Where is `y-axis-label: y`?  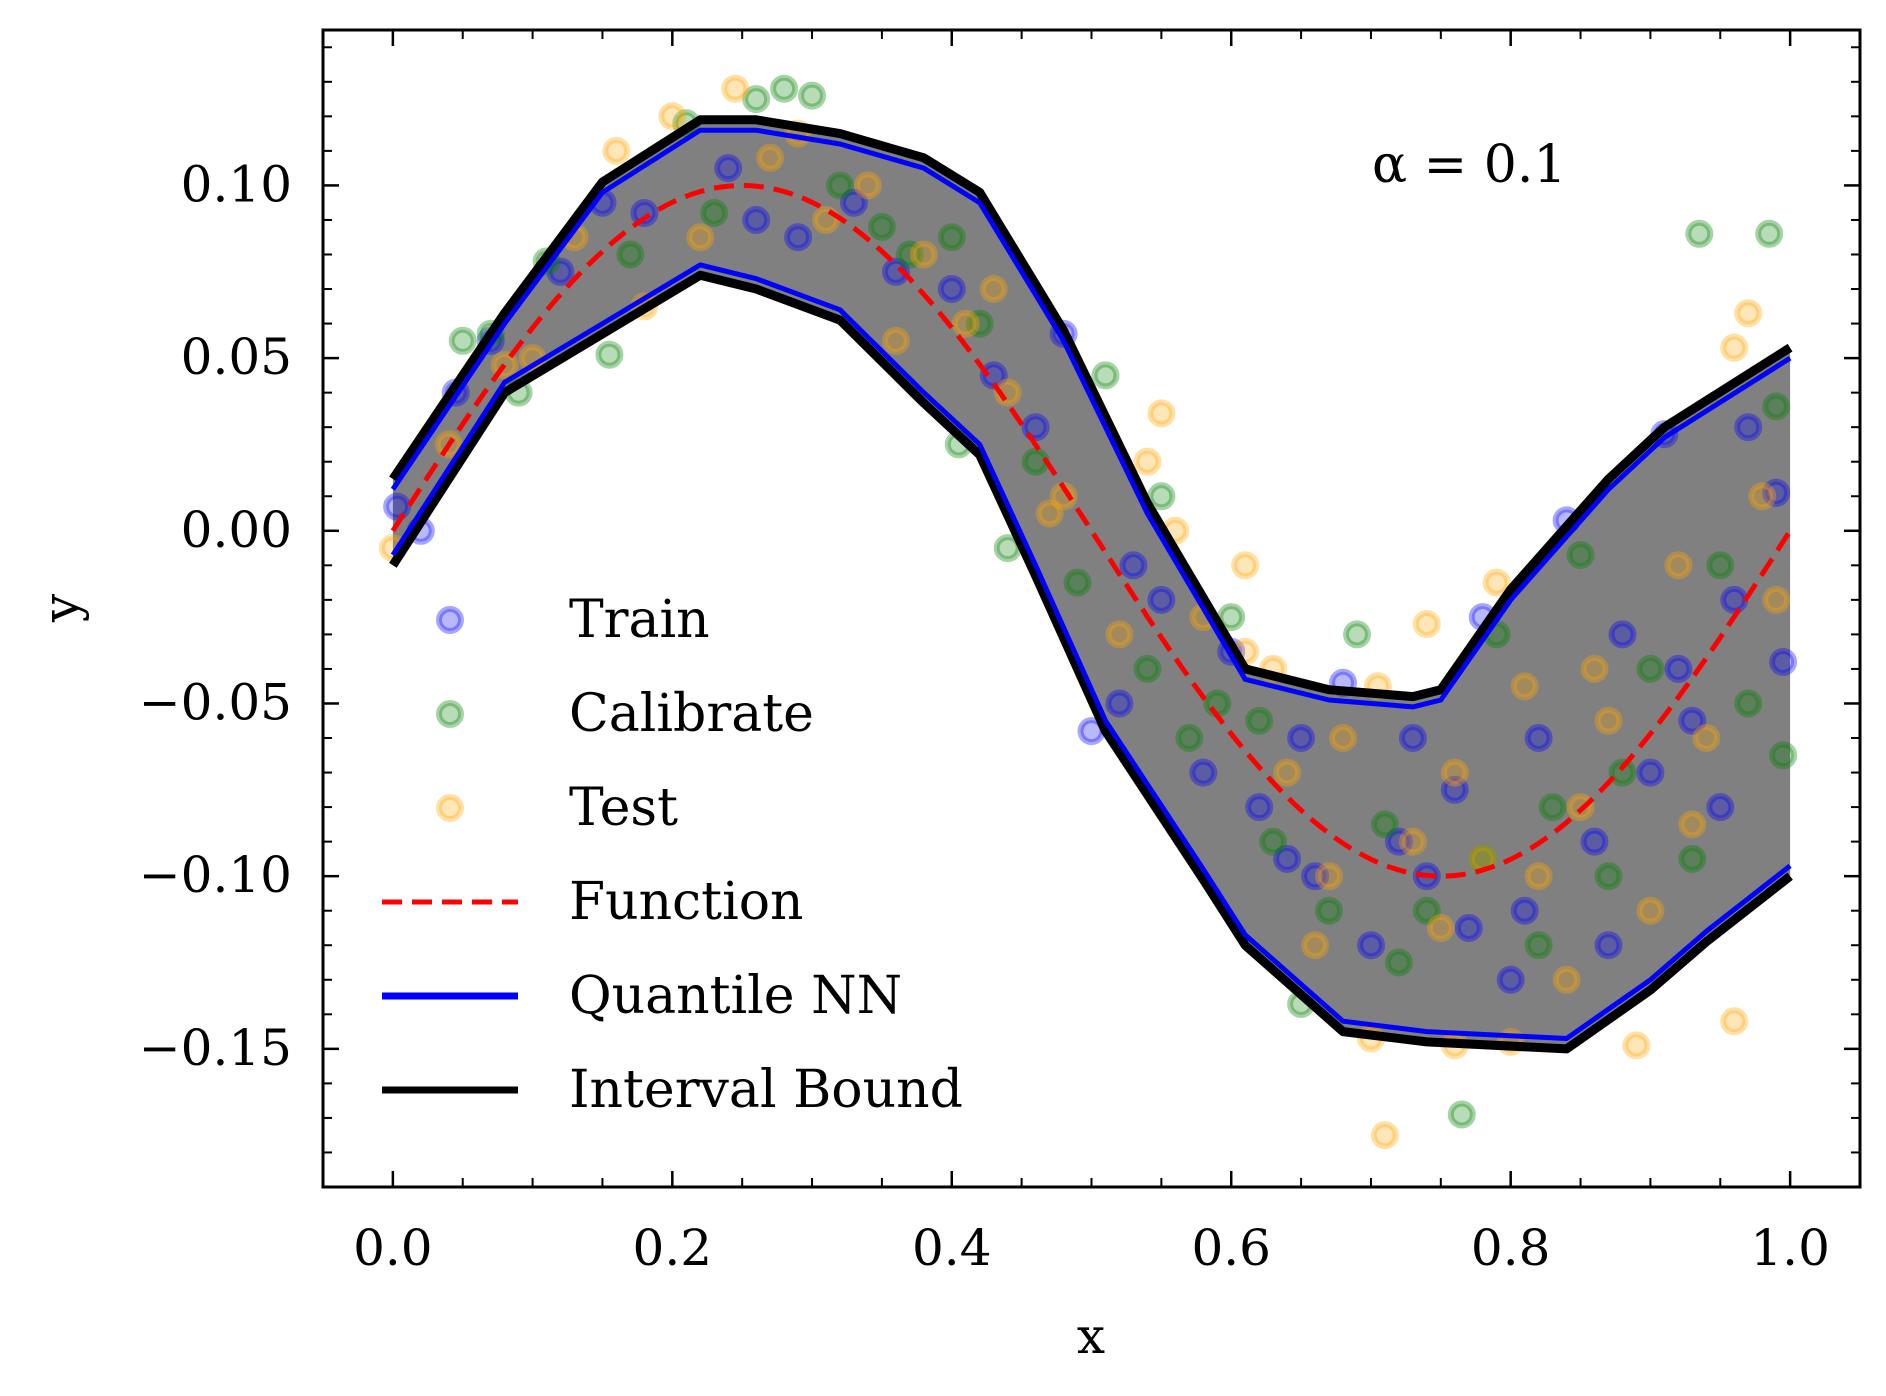
y-axis-label: y is located at coordinates (61, 608).